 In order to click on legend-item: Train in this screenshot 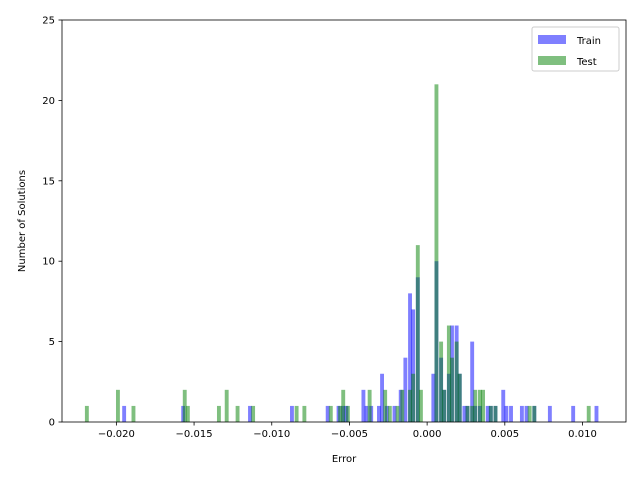, I will do `click(569, 41)`.